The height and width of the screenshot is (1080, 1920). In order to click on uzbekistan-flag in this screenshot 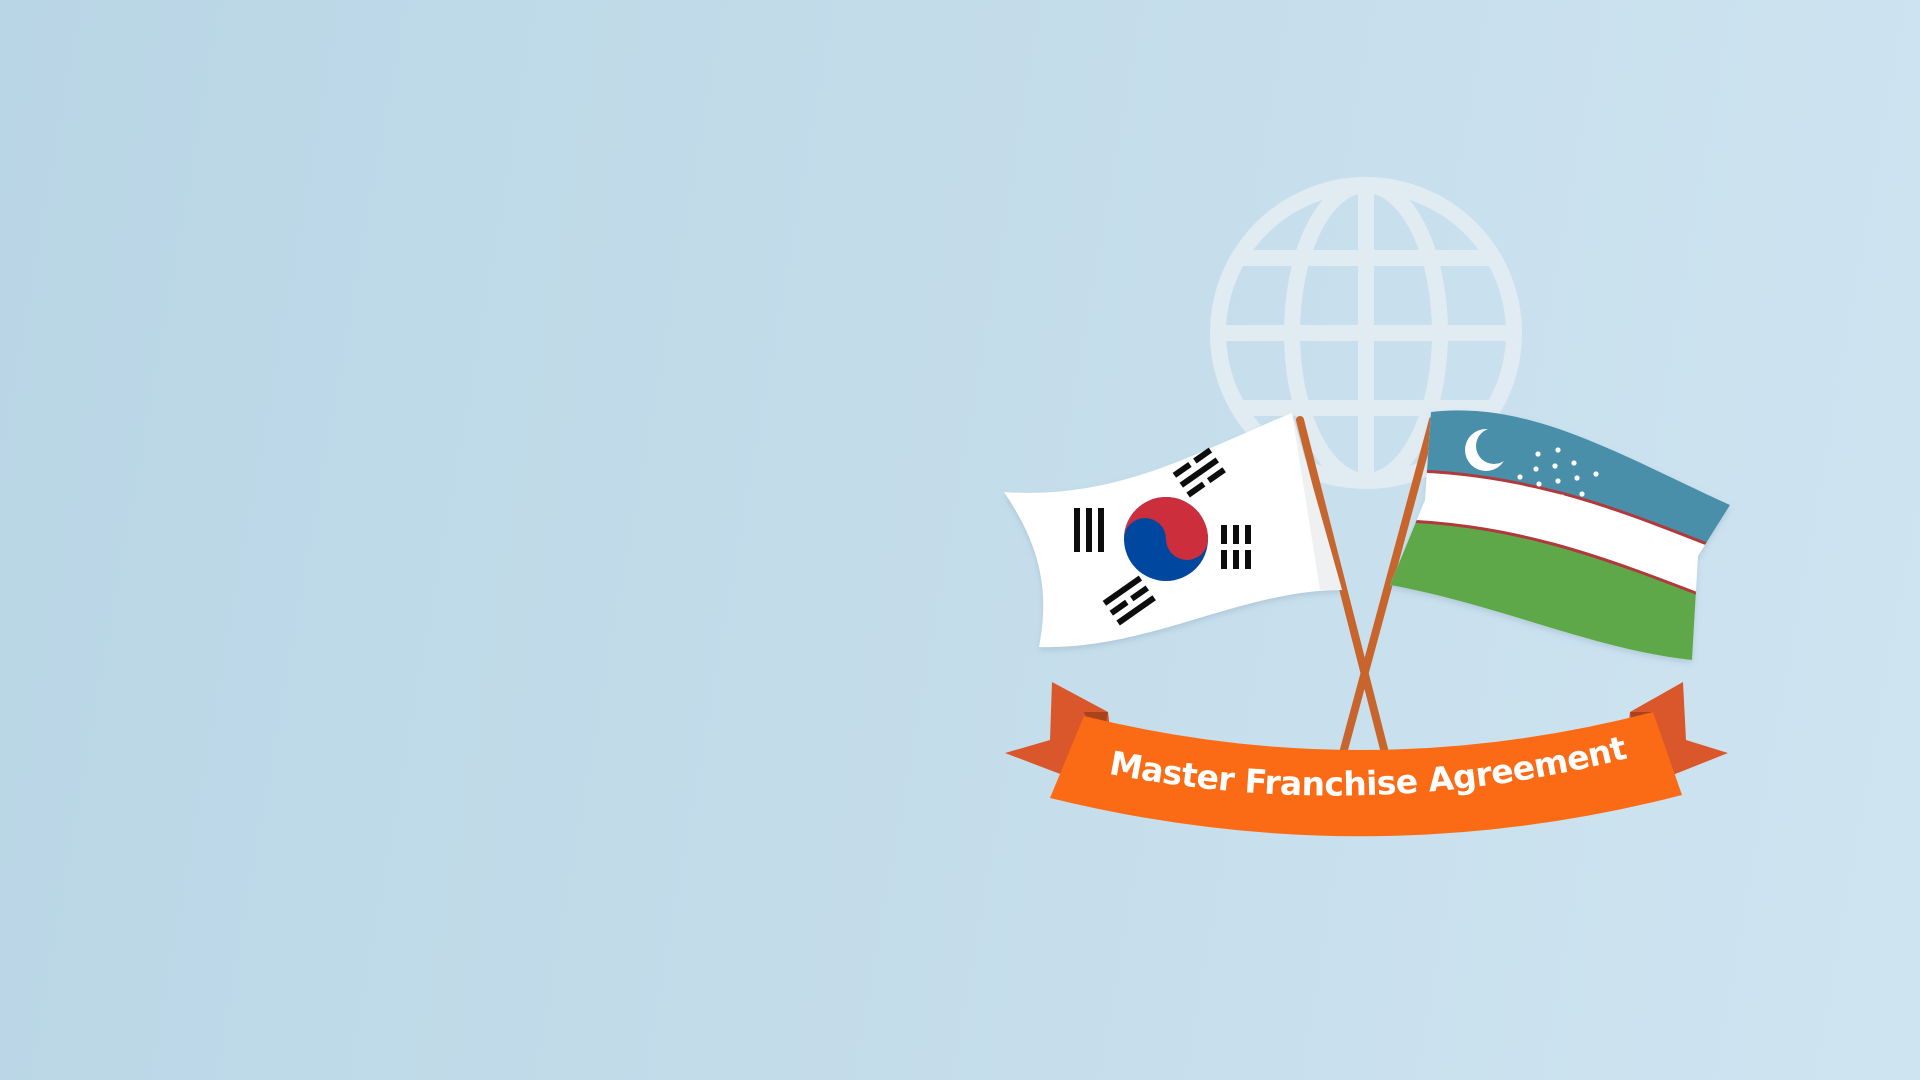, I will do `click(1560, 535)`.